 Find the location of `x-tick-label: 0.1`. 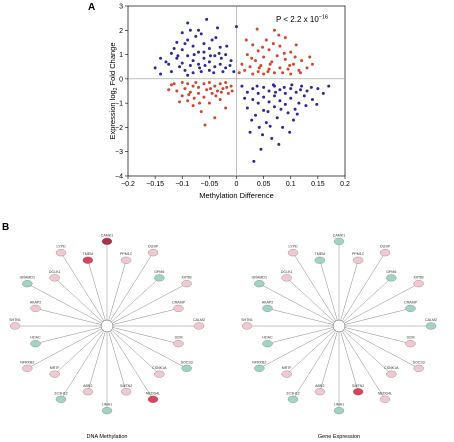

x-tick-label: 0.1 is located at coordinates (291, 184).